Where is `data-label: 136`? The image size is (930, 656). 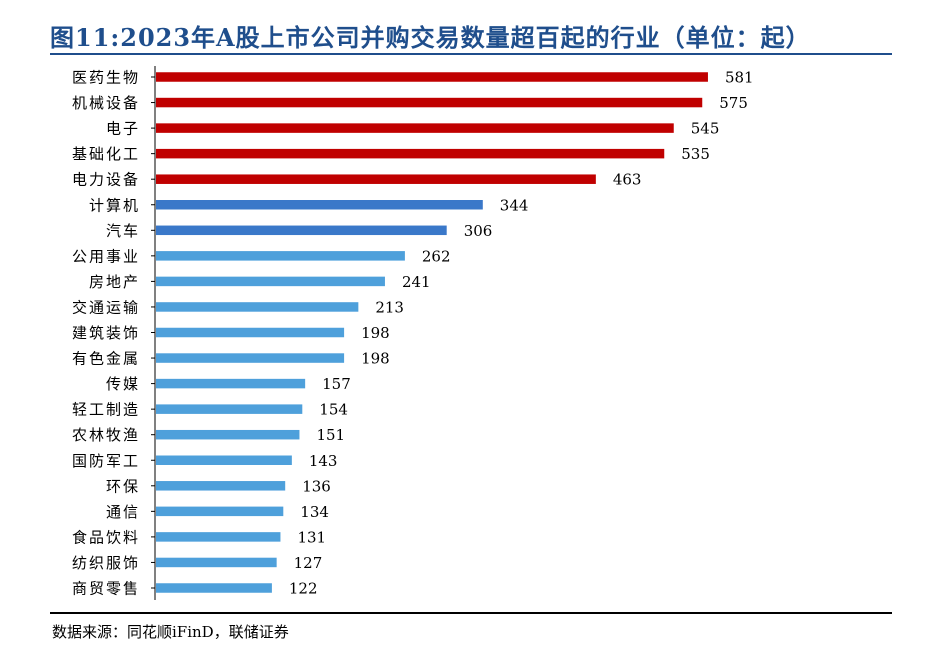 data-label: 136 is located at coordinates (316, 486).